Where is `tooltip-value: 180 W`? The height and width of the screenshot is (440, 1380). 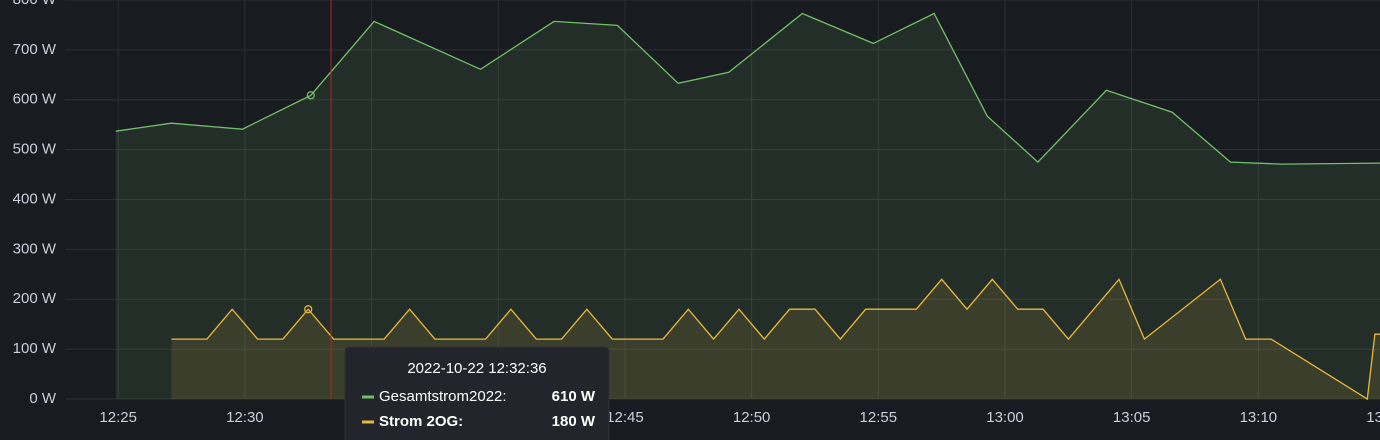
tooltip-value: 180 W is located at coordinates (574, 421).